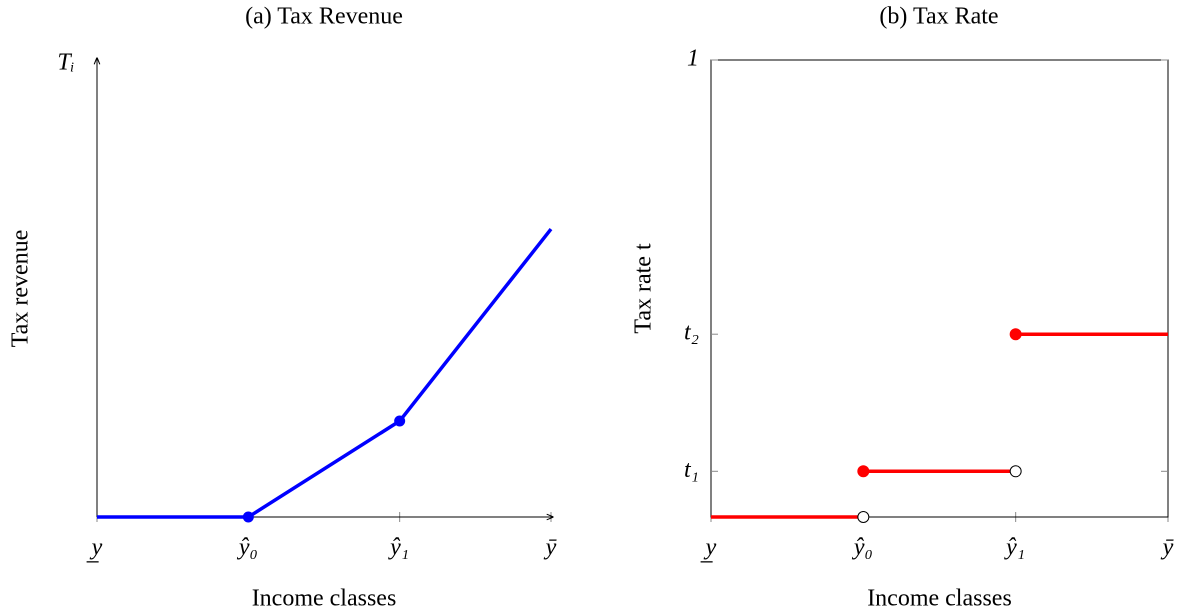 The image size is (1183, 615). What do you see at coordinates (691, 333) in the screenshot?
I see `y-tick-label: t₂` at bounding box center [691, 333].